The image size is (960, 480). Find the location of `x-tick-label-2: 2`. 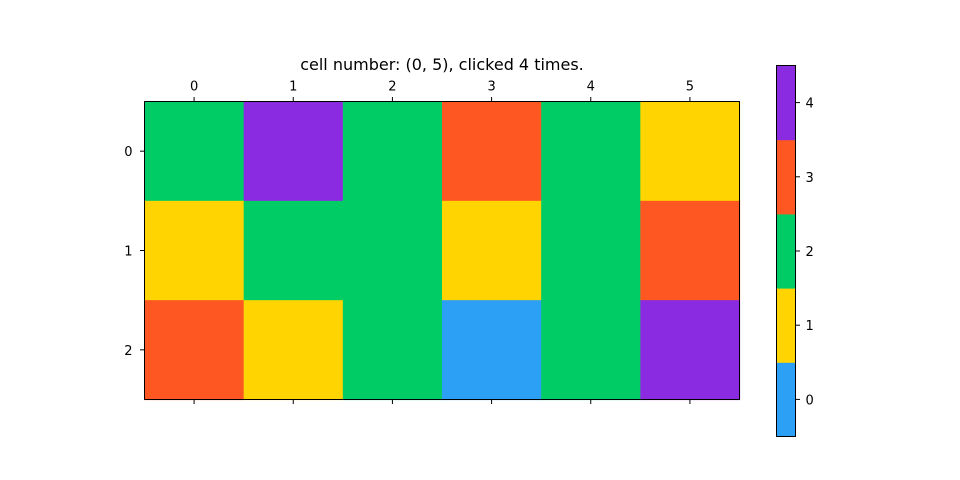

x-tick-label-2: 2 is located at coordinates (392, 87).